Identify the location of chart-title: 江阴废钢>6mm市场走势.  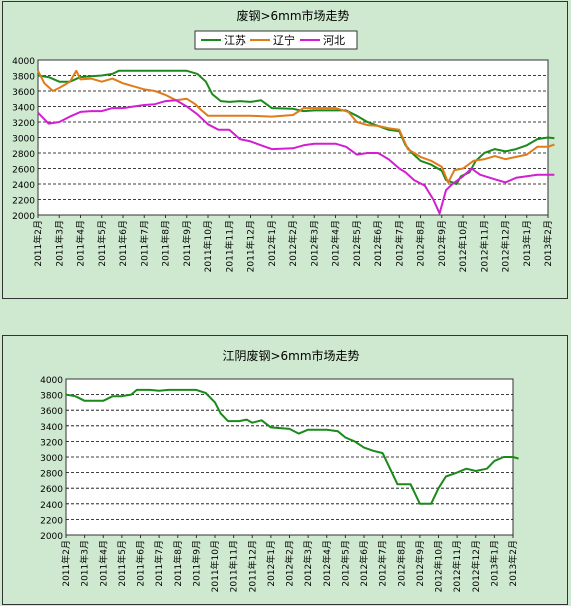
(290, 355).